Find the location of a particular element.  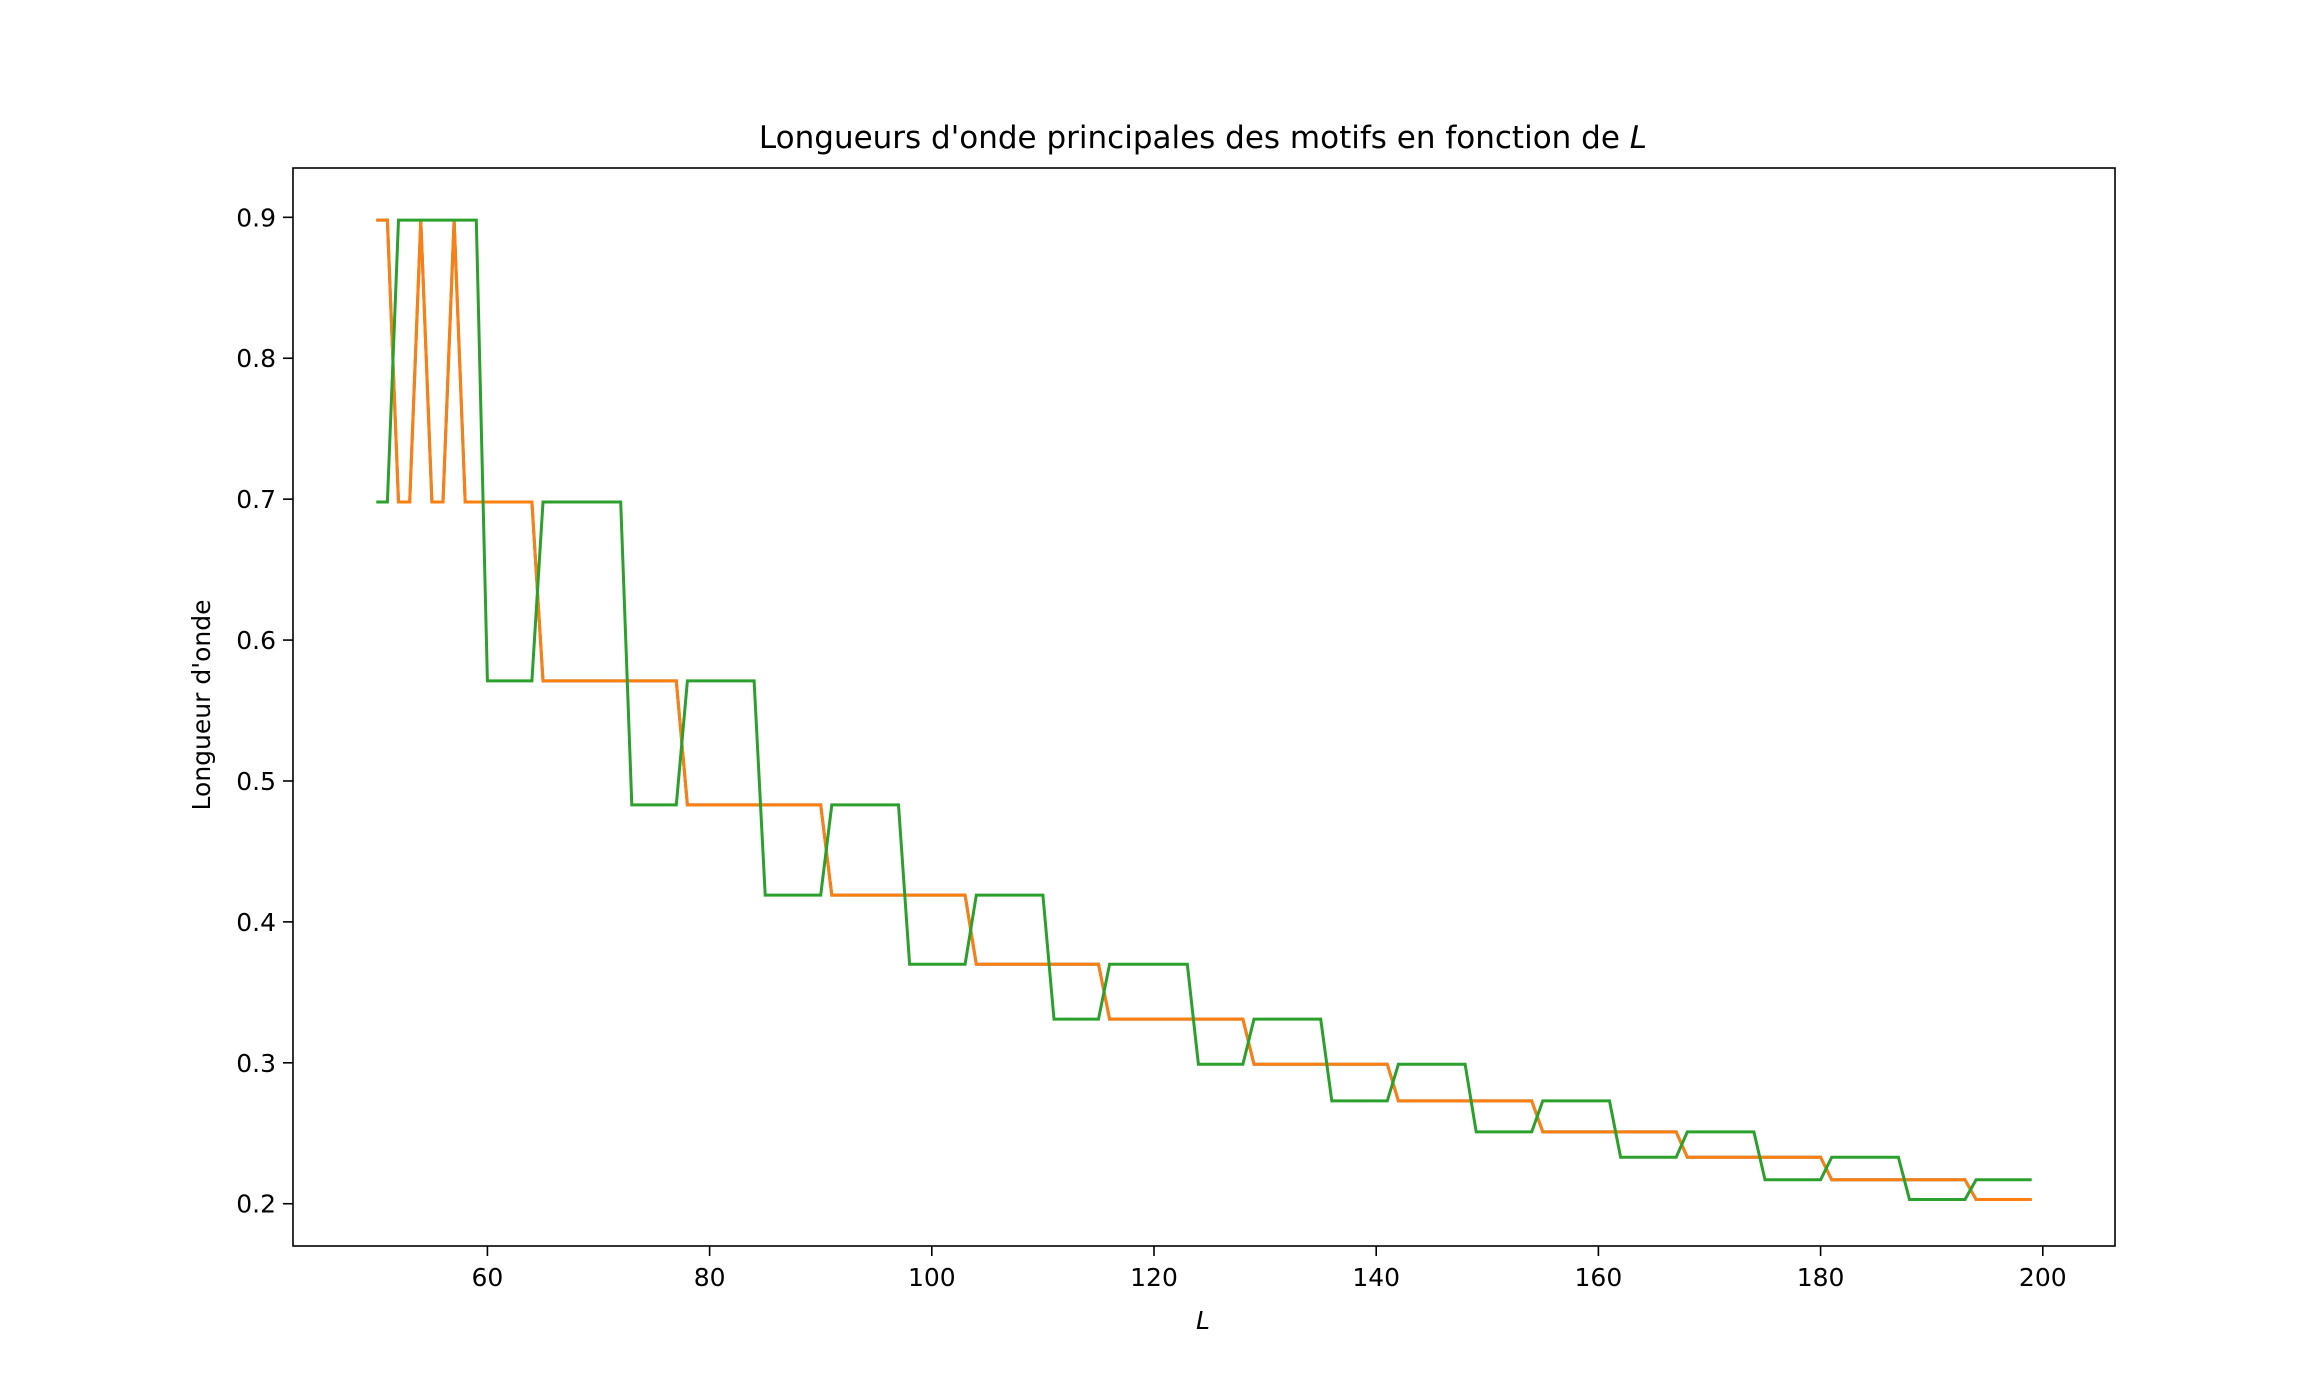

y-tick-label: 0.2 is located at coordinates (256, 1204).